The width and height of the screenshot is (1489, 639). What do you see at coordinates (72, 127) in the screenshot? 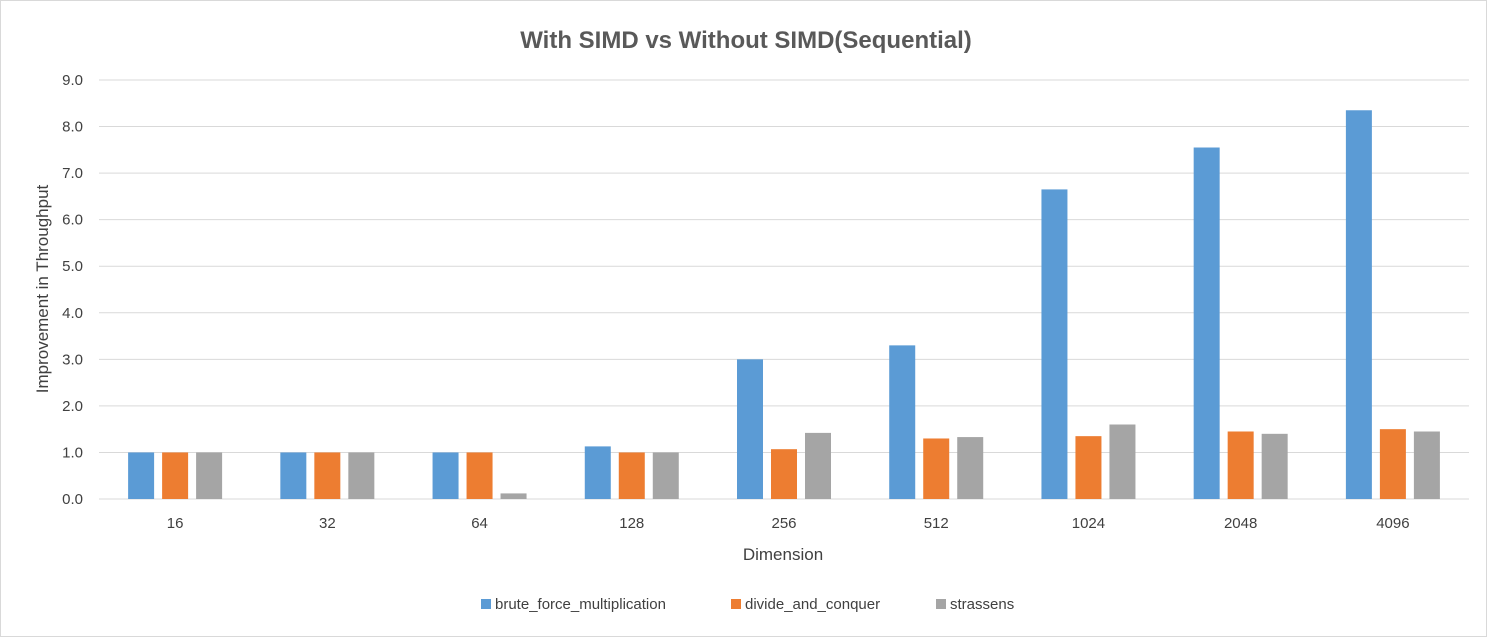
I see `y-tick-label: 8.0` at bounding box center [72, 127].